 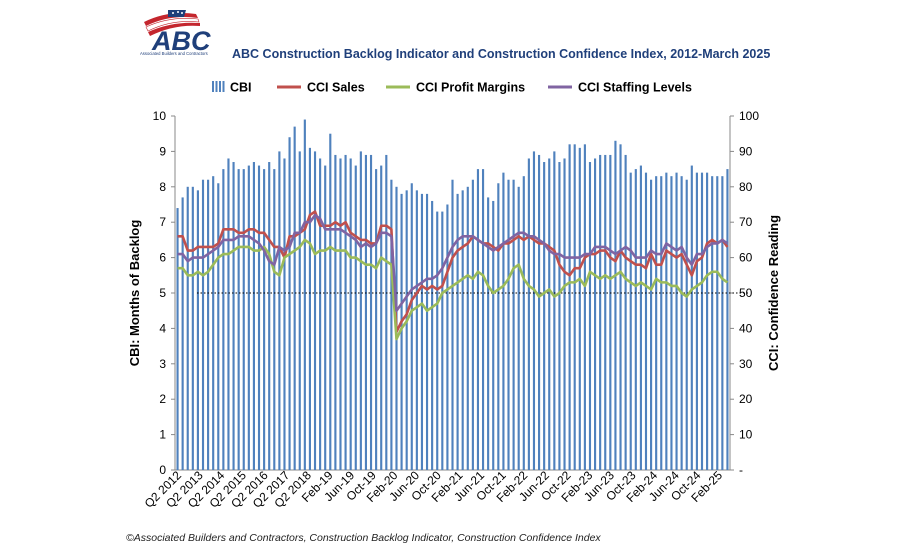 What do you see at coordinates (635, 88) in the screenshot?
I see `legend-cci-staffing-levels-label: CCI Staffing Levels` at bounding box center [635, 88].